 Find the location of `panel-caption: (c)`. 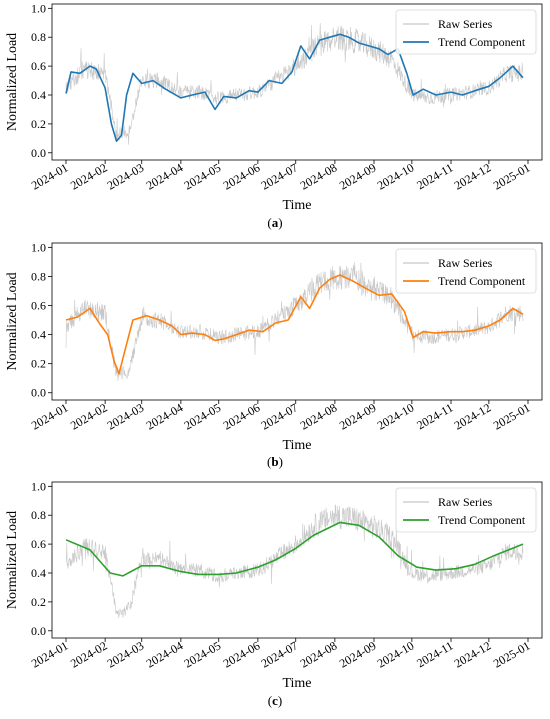

panel-caption: (c) is located at coordinates (275, 700).